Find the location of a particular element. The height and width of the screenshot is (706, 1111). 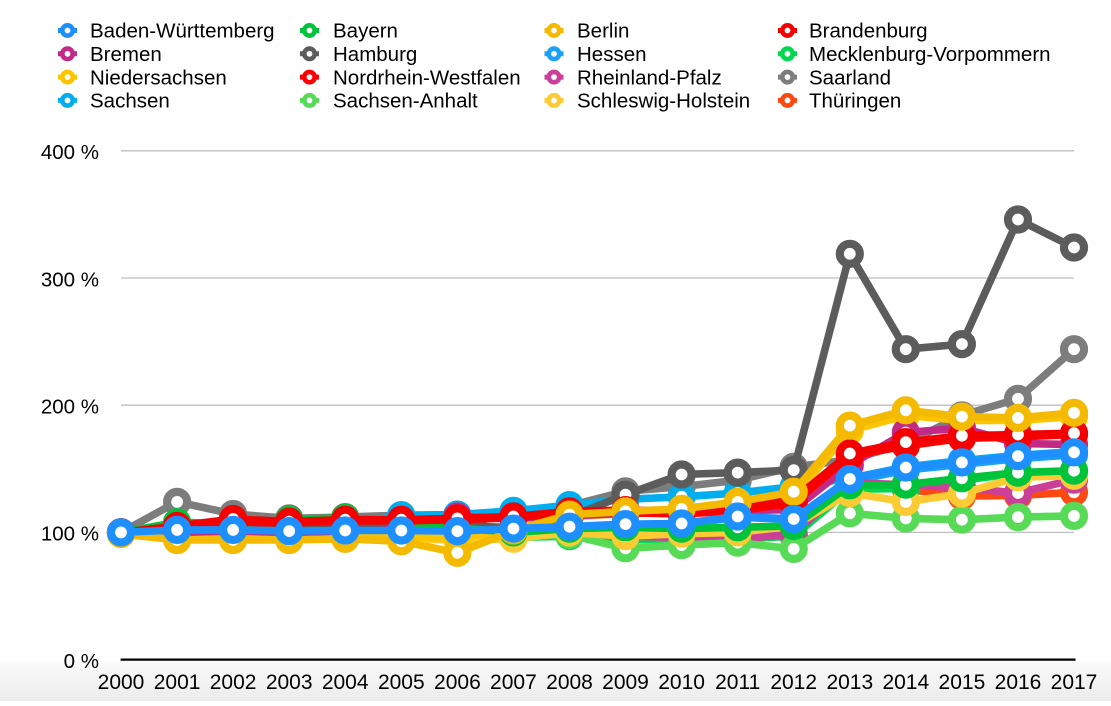

svg-text: 2010 is located at coordinates (681, 682).